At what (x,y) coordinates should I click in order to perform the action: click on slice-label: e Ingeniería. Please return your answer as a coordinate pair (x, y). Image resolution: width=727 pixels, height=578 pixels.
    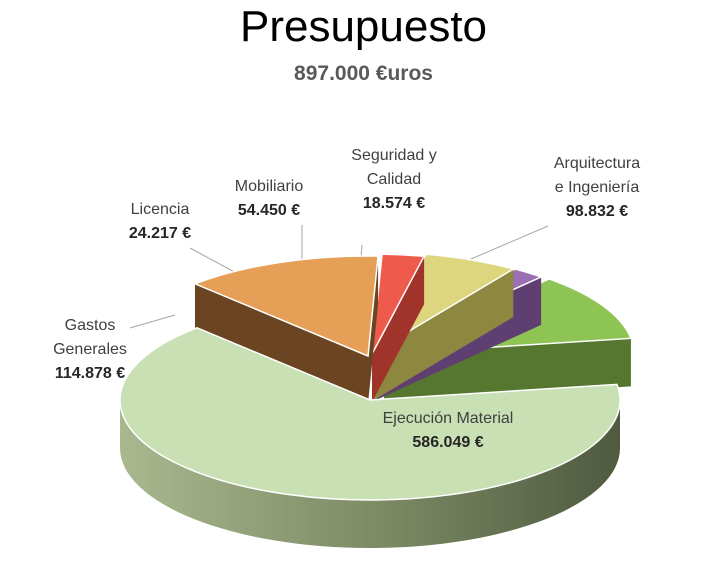
    Looking at the image, I should click on (597, 187).